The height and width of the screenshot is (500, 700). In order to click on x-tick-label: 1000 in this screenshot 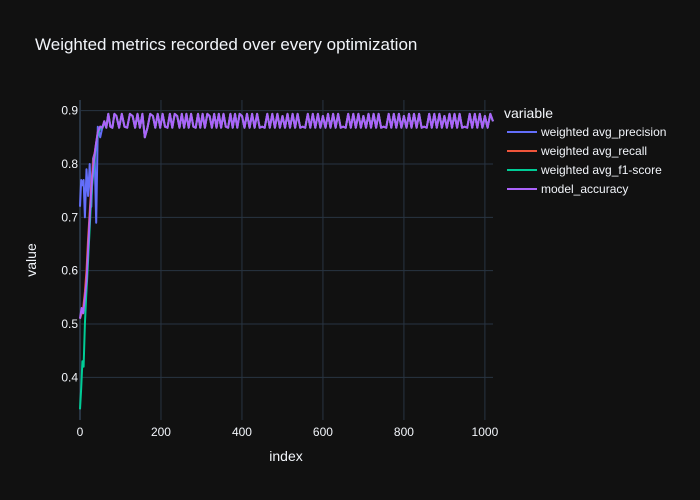, I will do `click(485, 432)`.